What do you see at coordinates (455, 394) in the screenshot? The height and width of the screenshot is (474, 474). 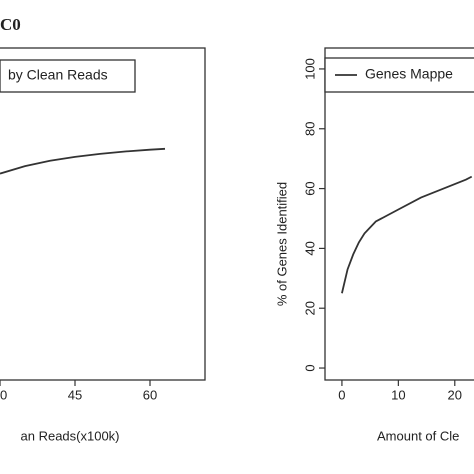 I see `x-tick-label: 20` at bounding box center [455, 394].